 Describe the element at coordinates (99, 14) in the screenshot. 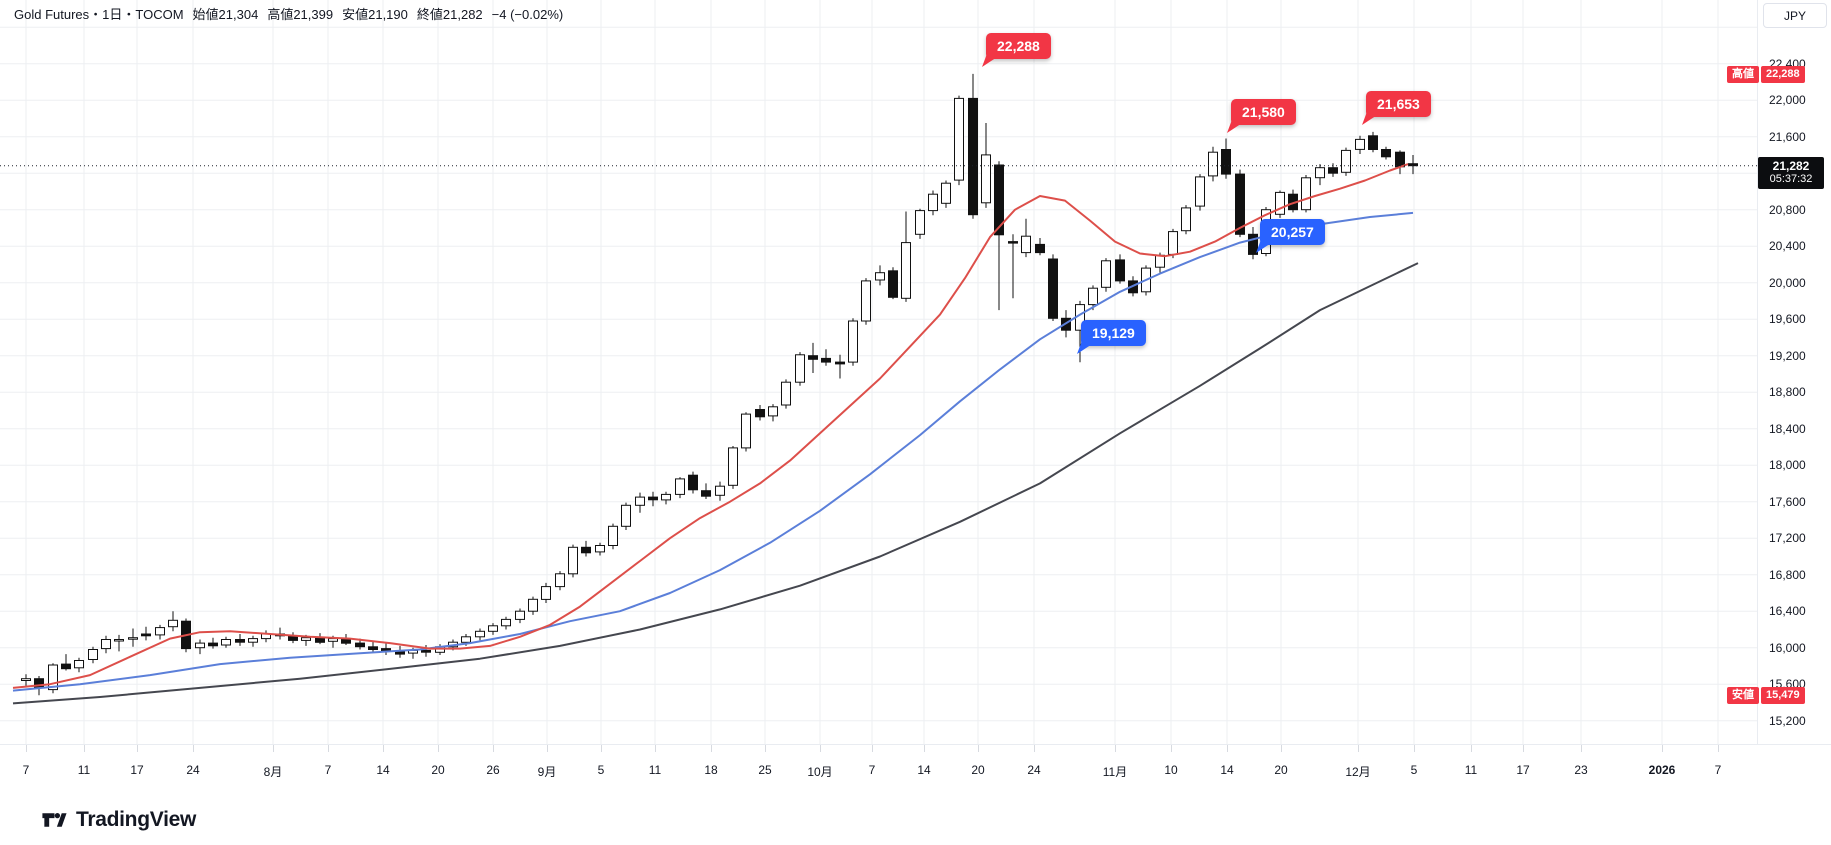

I see `symbol-title: Gold Futures・1日・TOCOM` at that location.